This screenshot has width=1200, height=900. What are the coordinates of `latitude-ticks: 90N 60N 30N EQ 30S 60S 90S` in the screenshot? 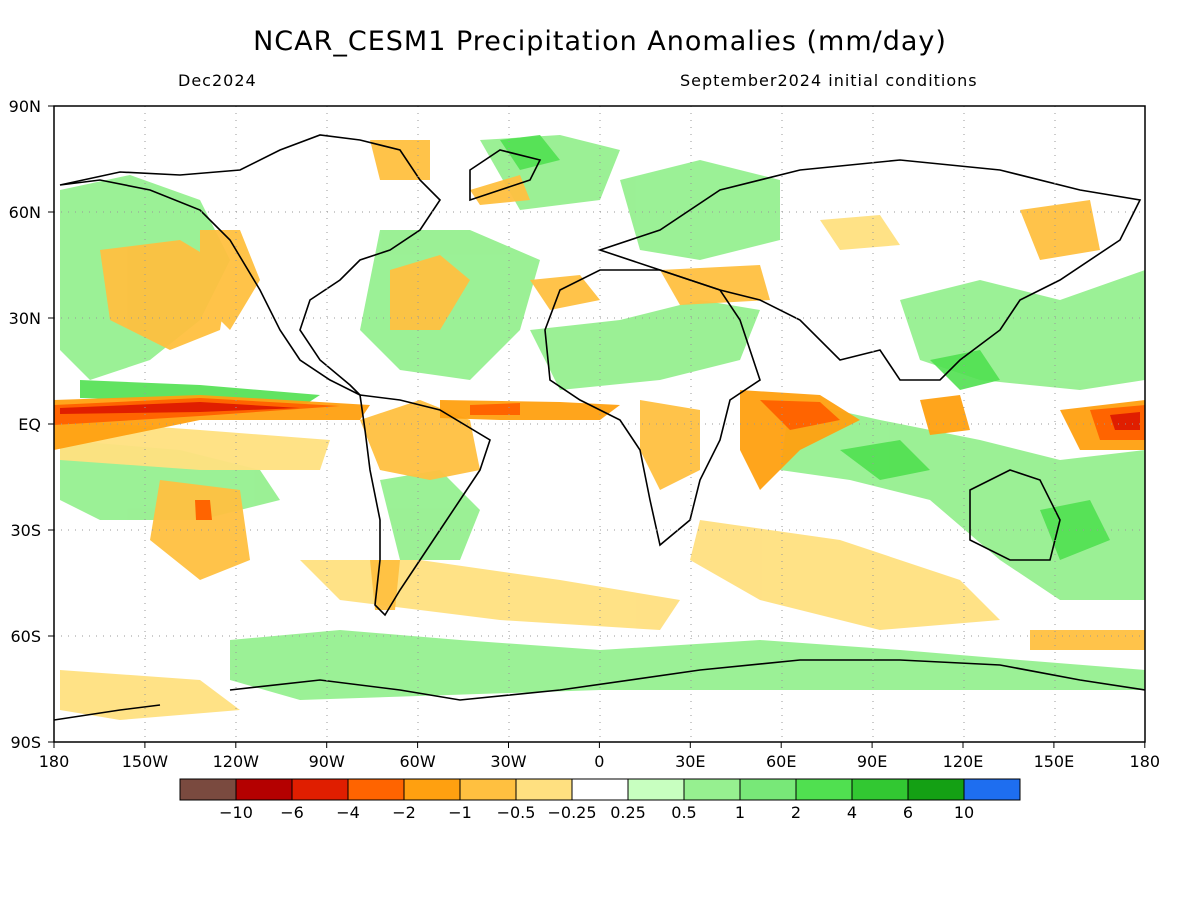 It's located at (31, 424).